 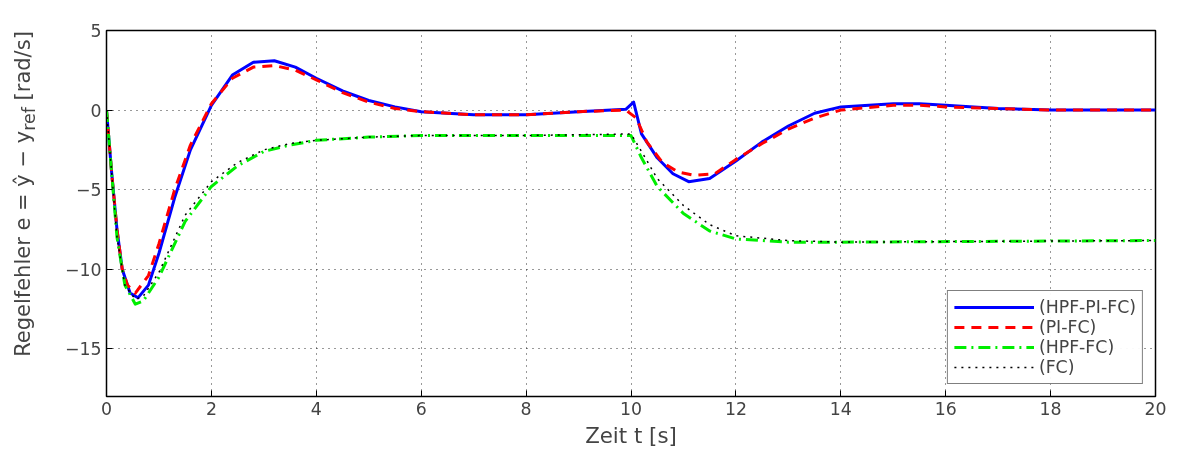 What do you see at coordinates (526, 408) in the screenshot?
I see `x-tick-label: 8` at bounding box center [526, 408].